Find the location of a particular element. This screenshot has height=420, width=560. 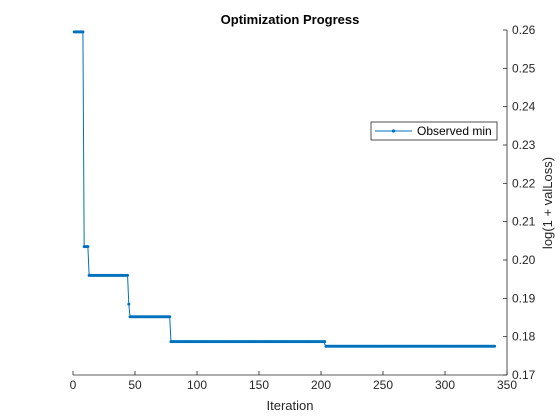

y-tick-label: 0.25 is located at coordinates (524, 68).